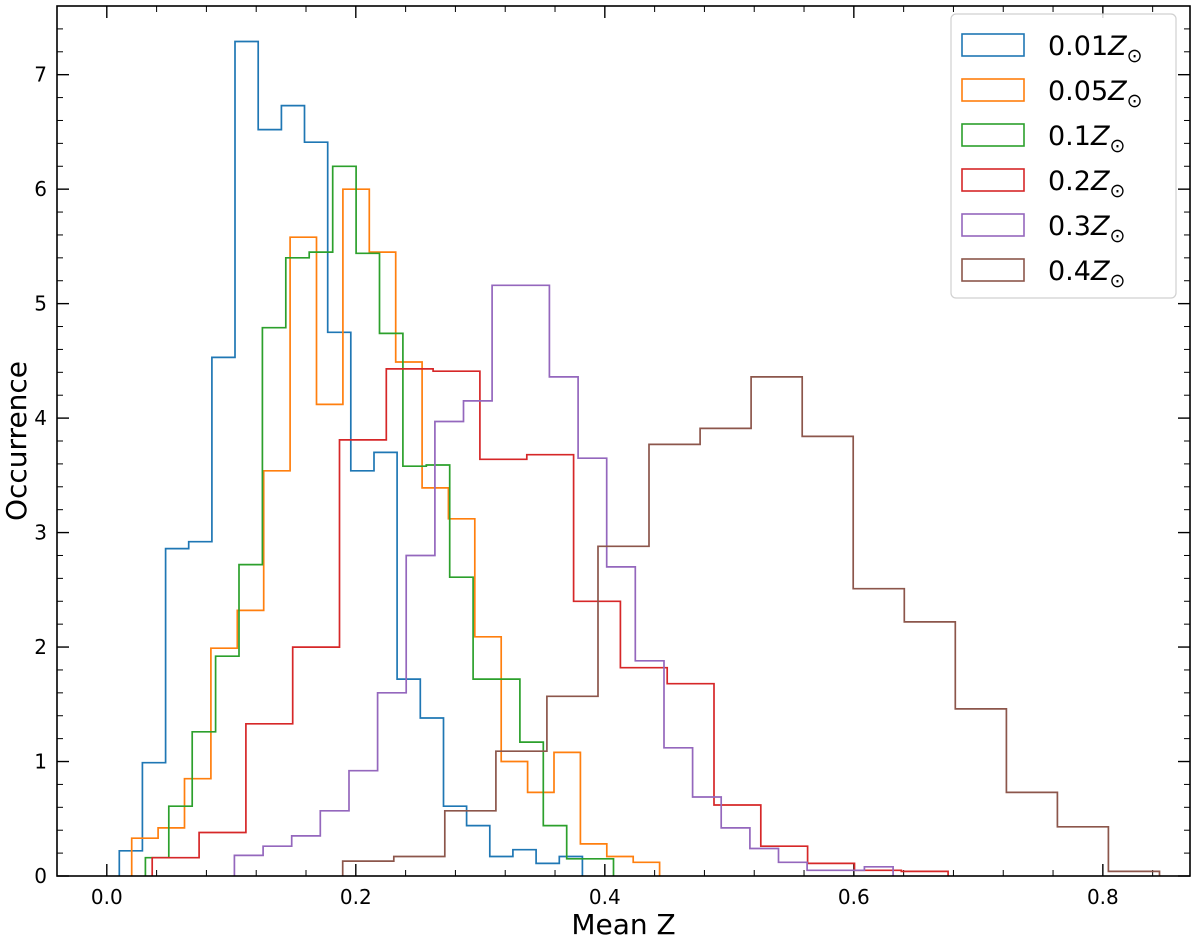 Image resolution: width=1200 pixels, height=942 pixels. What do you see at coordinates (623, 924) in the screenshot?
I see `x-axis-title: Mean Z` at bounding box center [623, 924].